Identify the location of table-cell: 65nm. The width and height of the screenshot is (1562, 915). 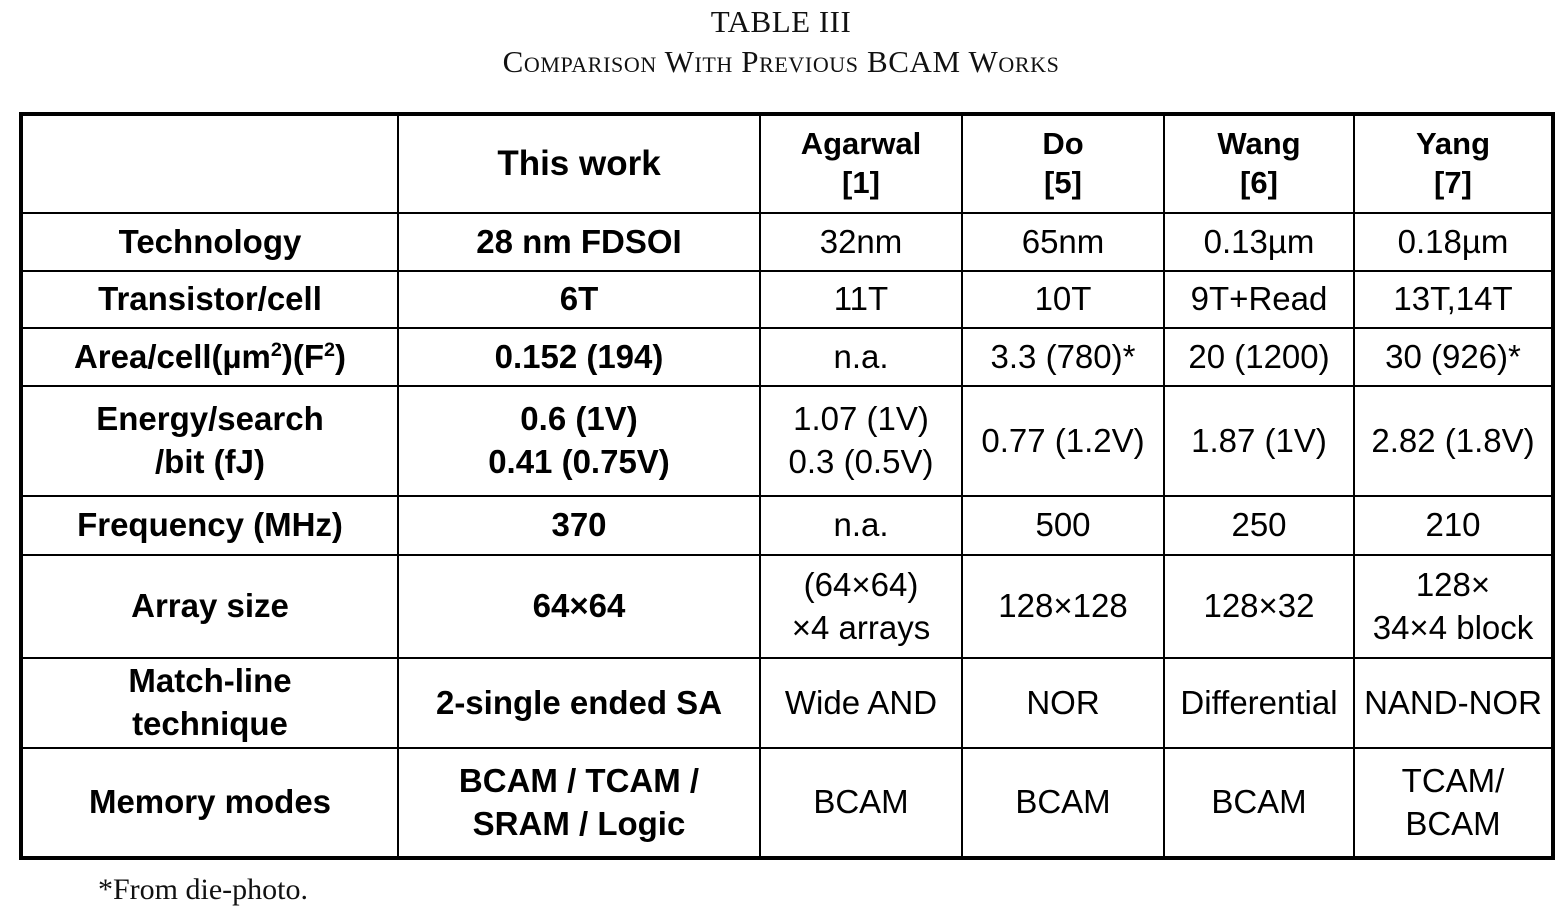
(1063, 242).